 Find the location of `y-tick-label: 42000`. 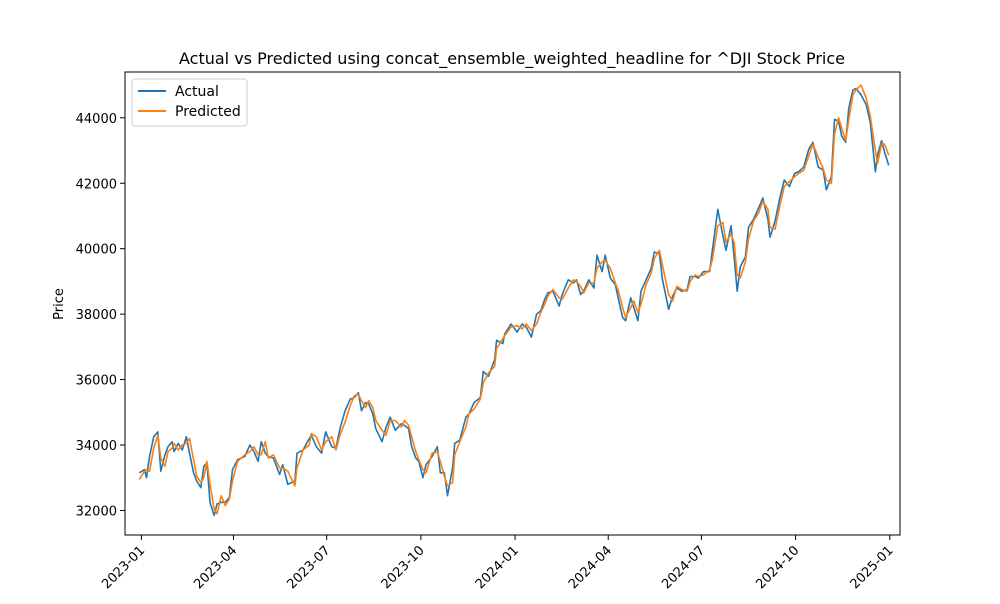

y-tick-label: 42000 is located at coordinates (96, 184).